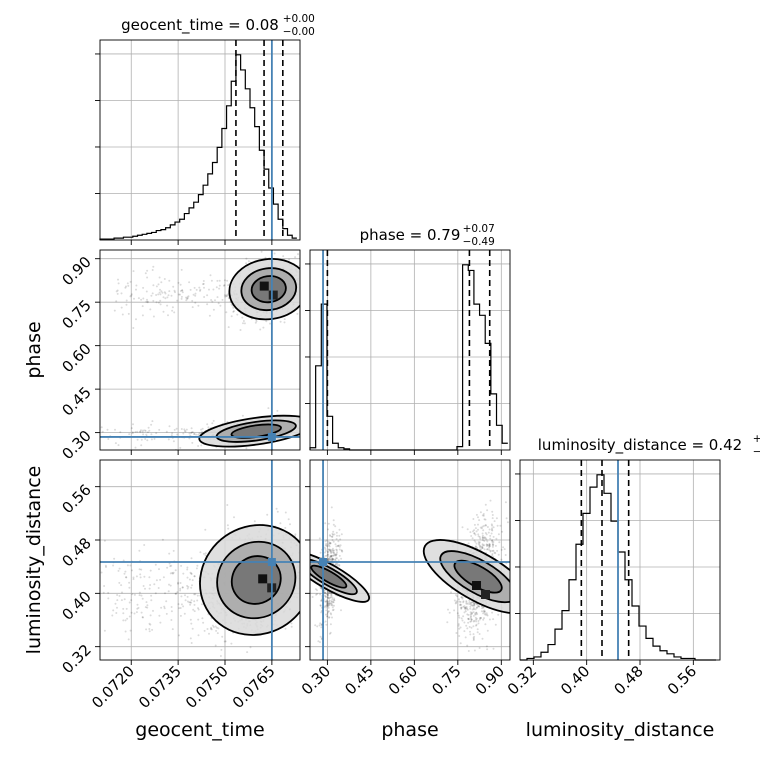  Describe the element at coordinates (640, 445) in the screenshot. I see `hist-title: luminosity_distance = 0.42` at that location.